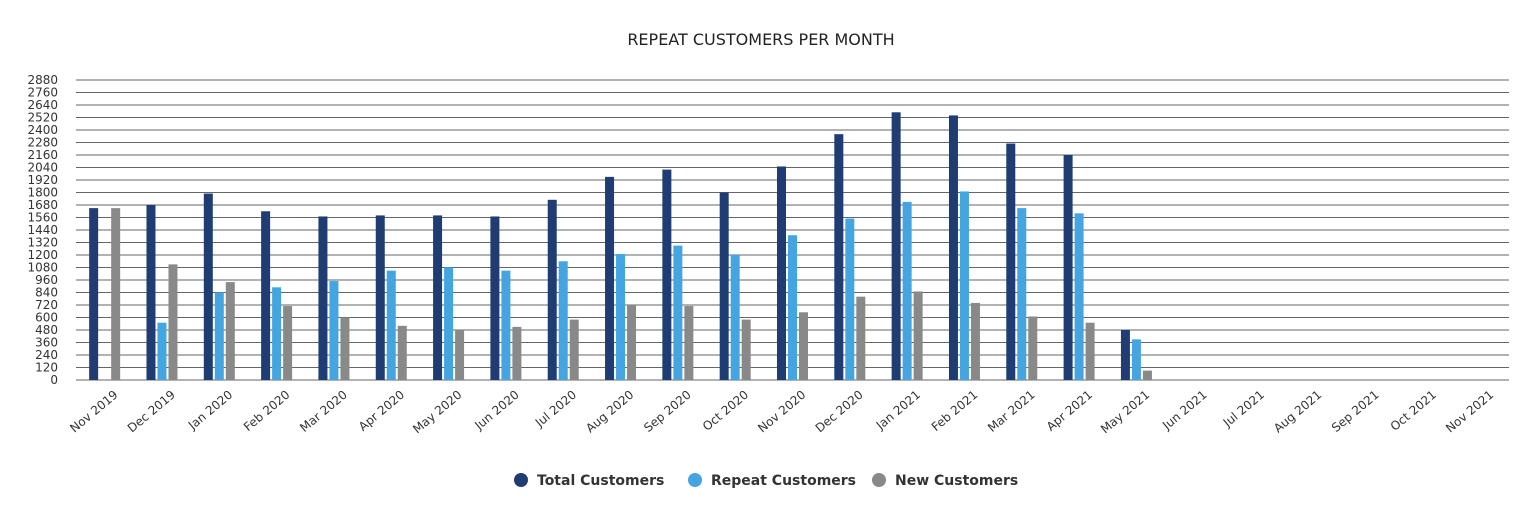 The image size is (1521, 526). Describe the element at coordinates (1011, 411) in the screenshot. I see `x-tick-label: Mar 2021` at that location.